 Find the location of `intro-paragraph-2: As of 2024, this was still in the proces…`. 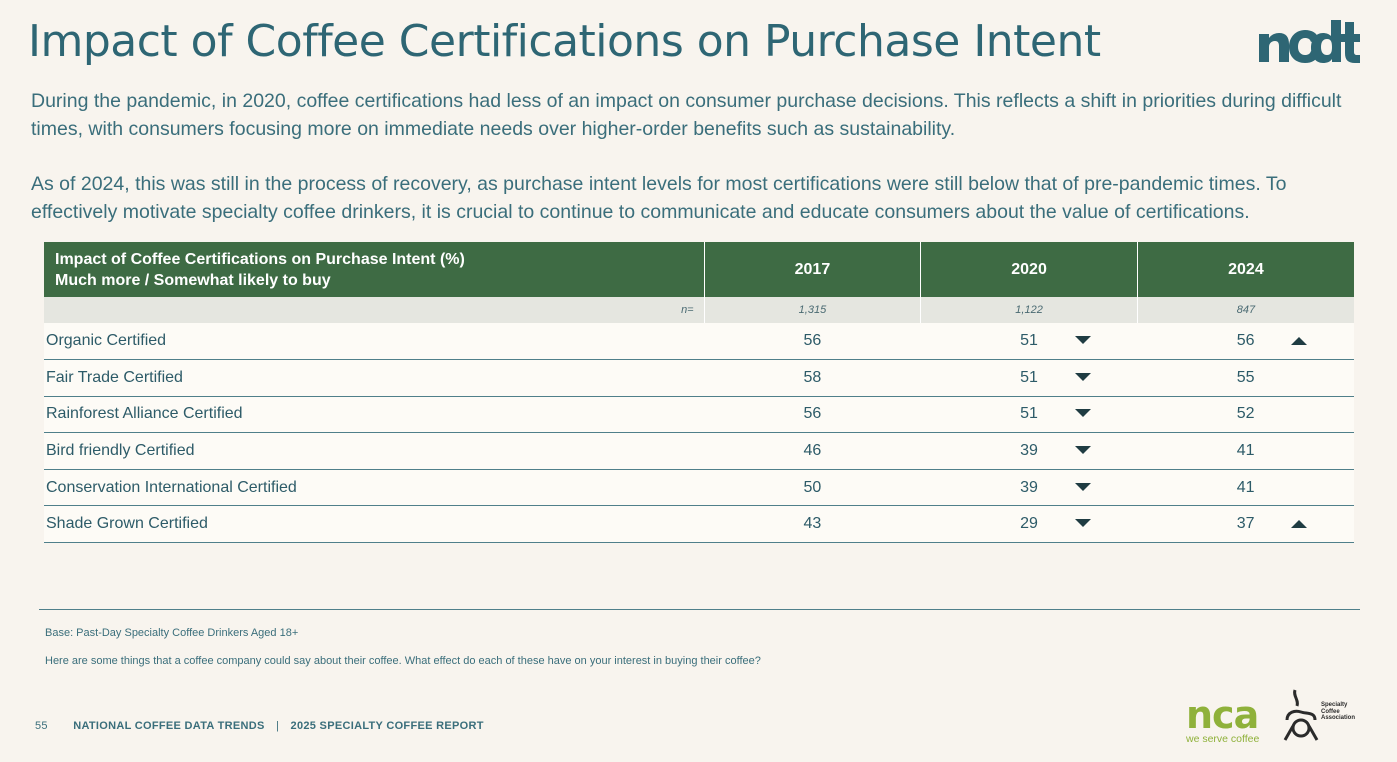

intro-paragraph-2: As of 2024, this was still in the proces… is located at coordinates (659, 198).